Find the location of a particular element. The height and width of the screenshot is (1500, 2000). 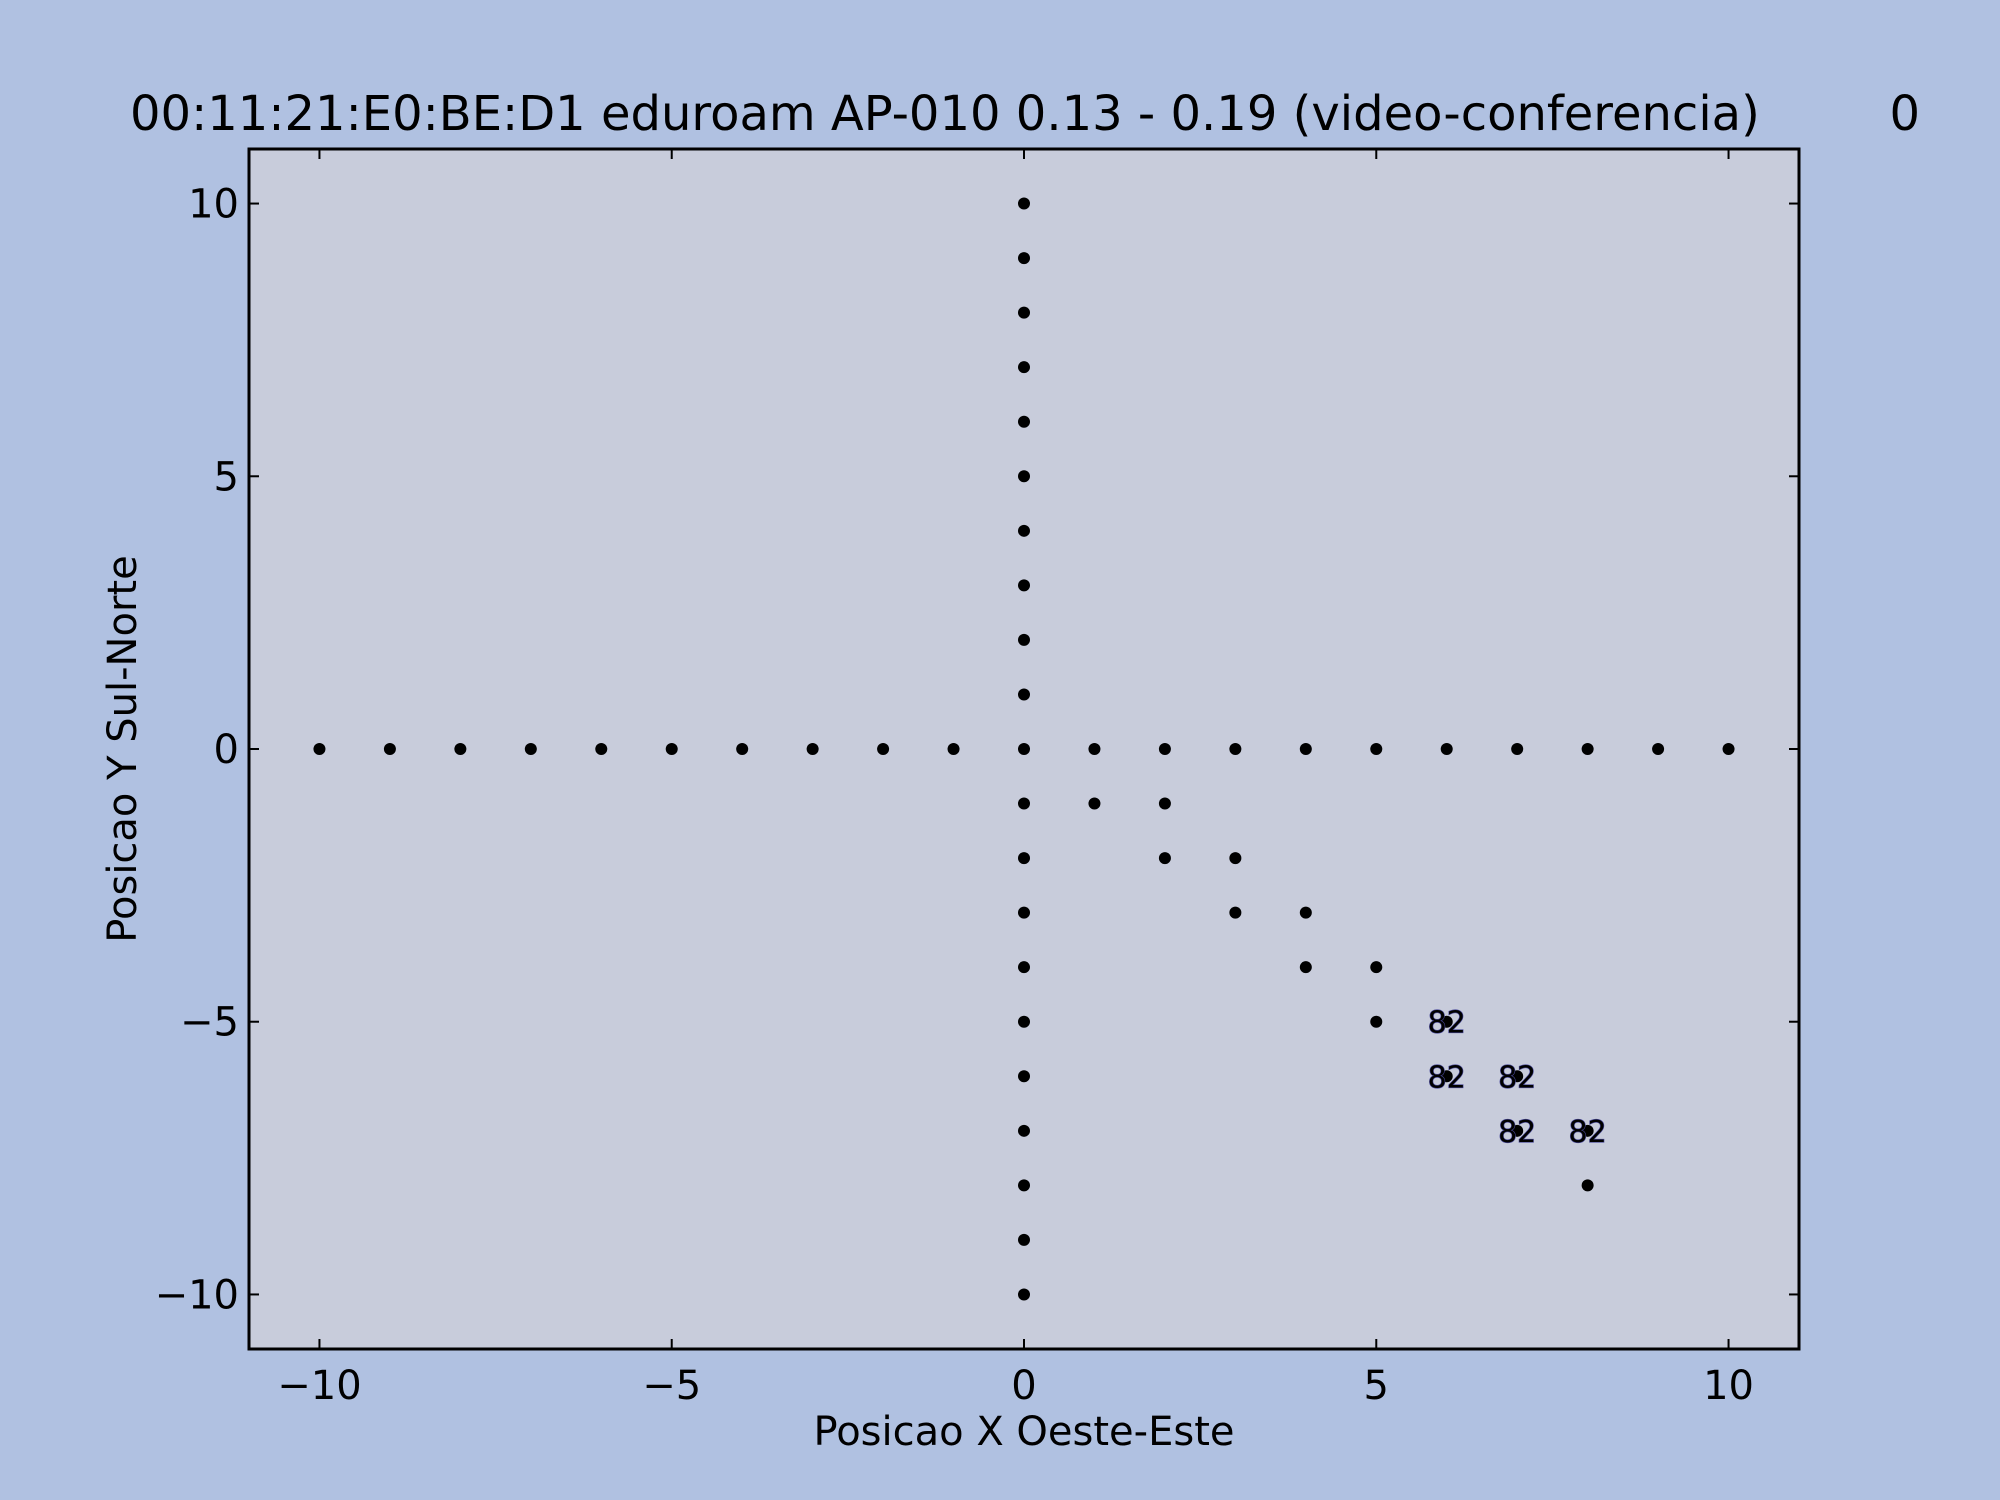

y-axis-label: Posicao Y Sul-Norte is located at coordinates (123, 748).